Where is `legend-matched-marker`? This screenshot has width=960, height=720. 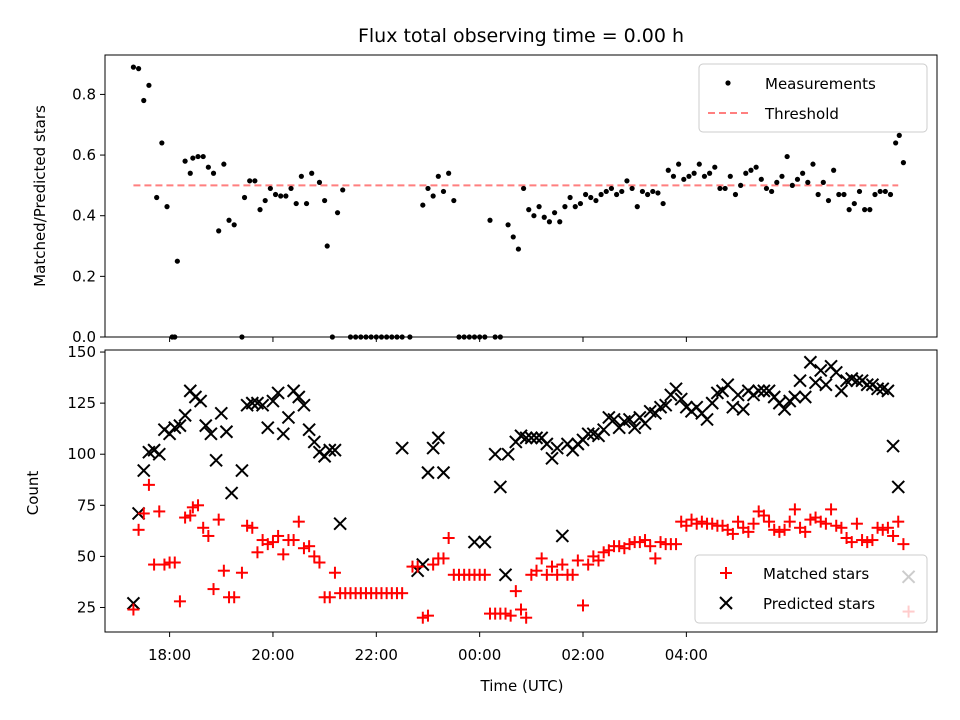
legend-matched-marker is located at coordinates (726, 573).